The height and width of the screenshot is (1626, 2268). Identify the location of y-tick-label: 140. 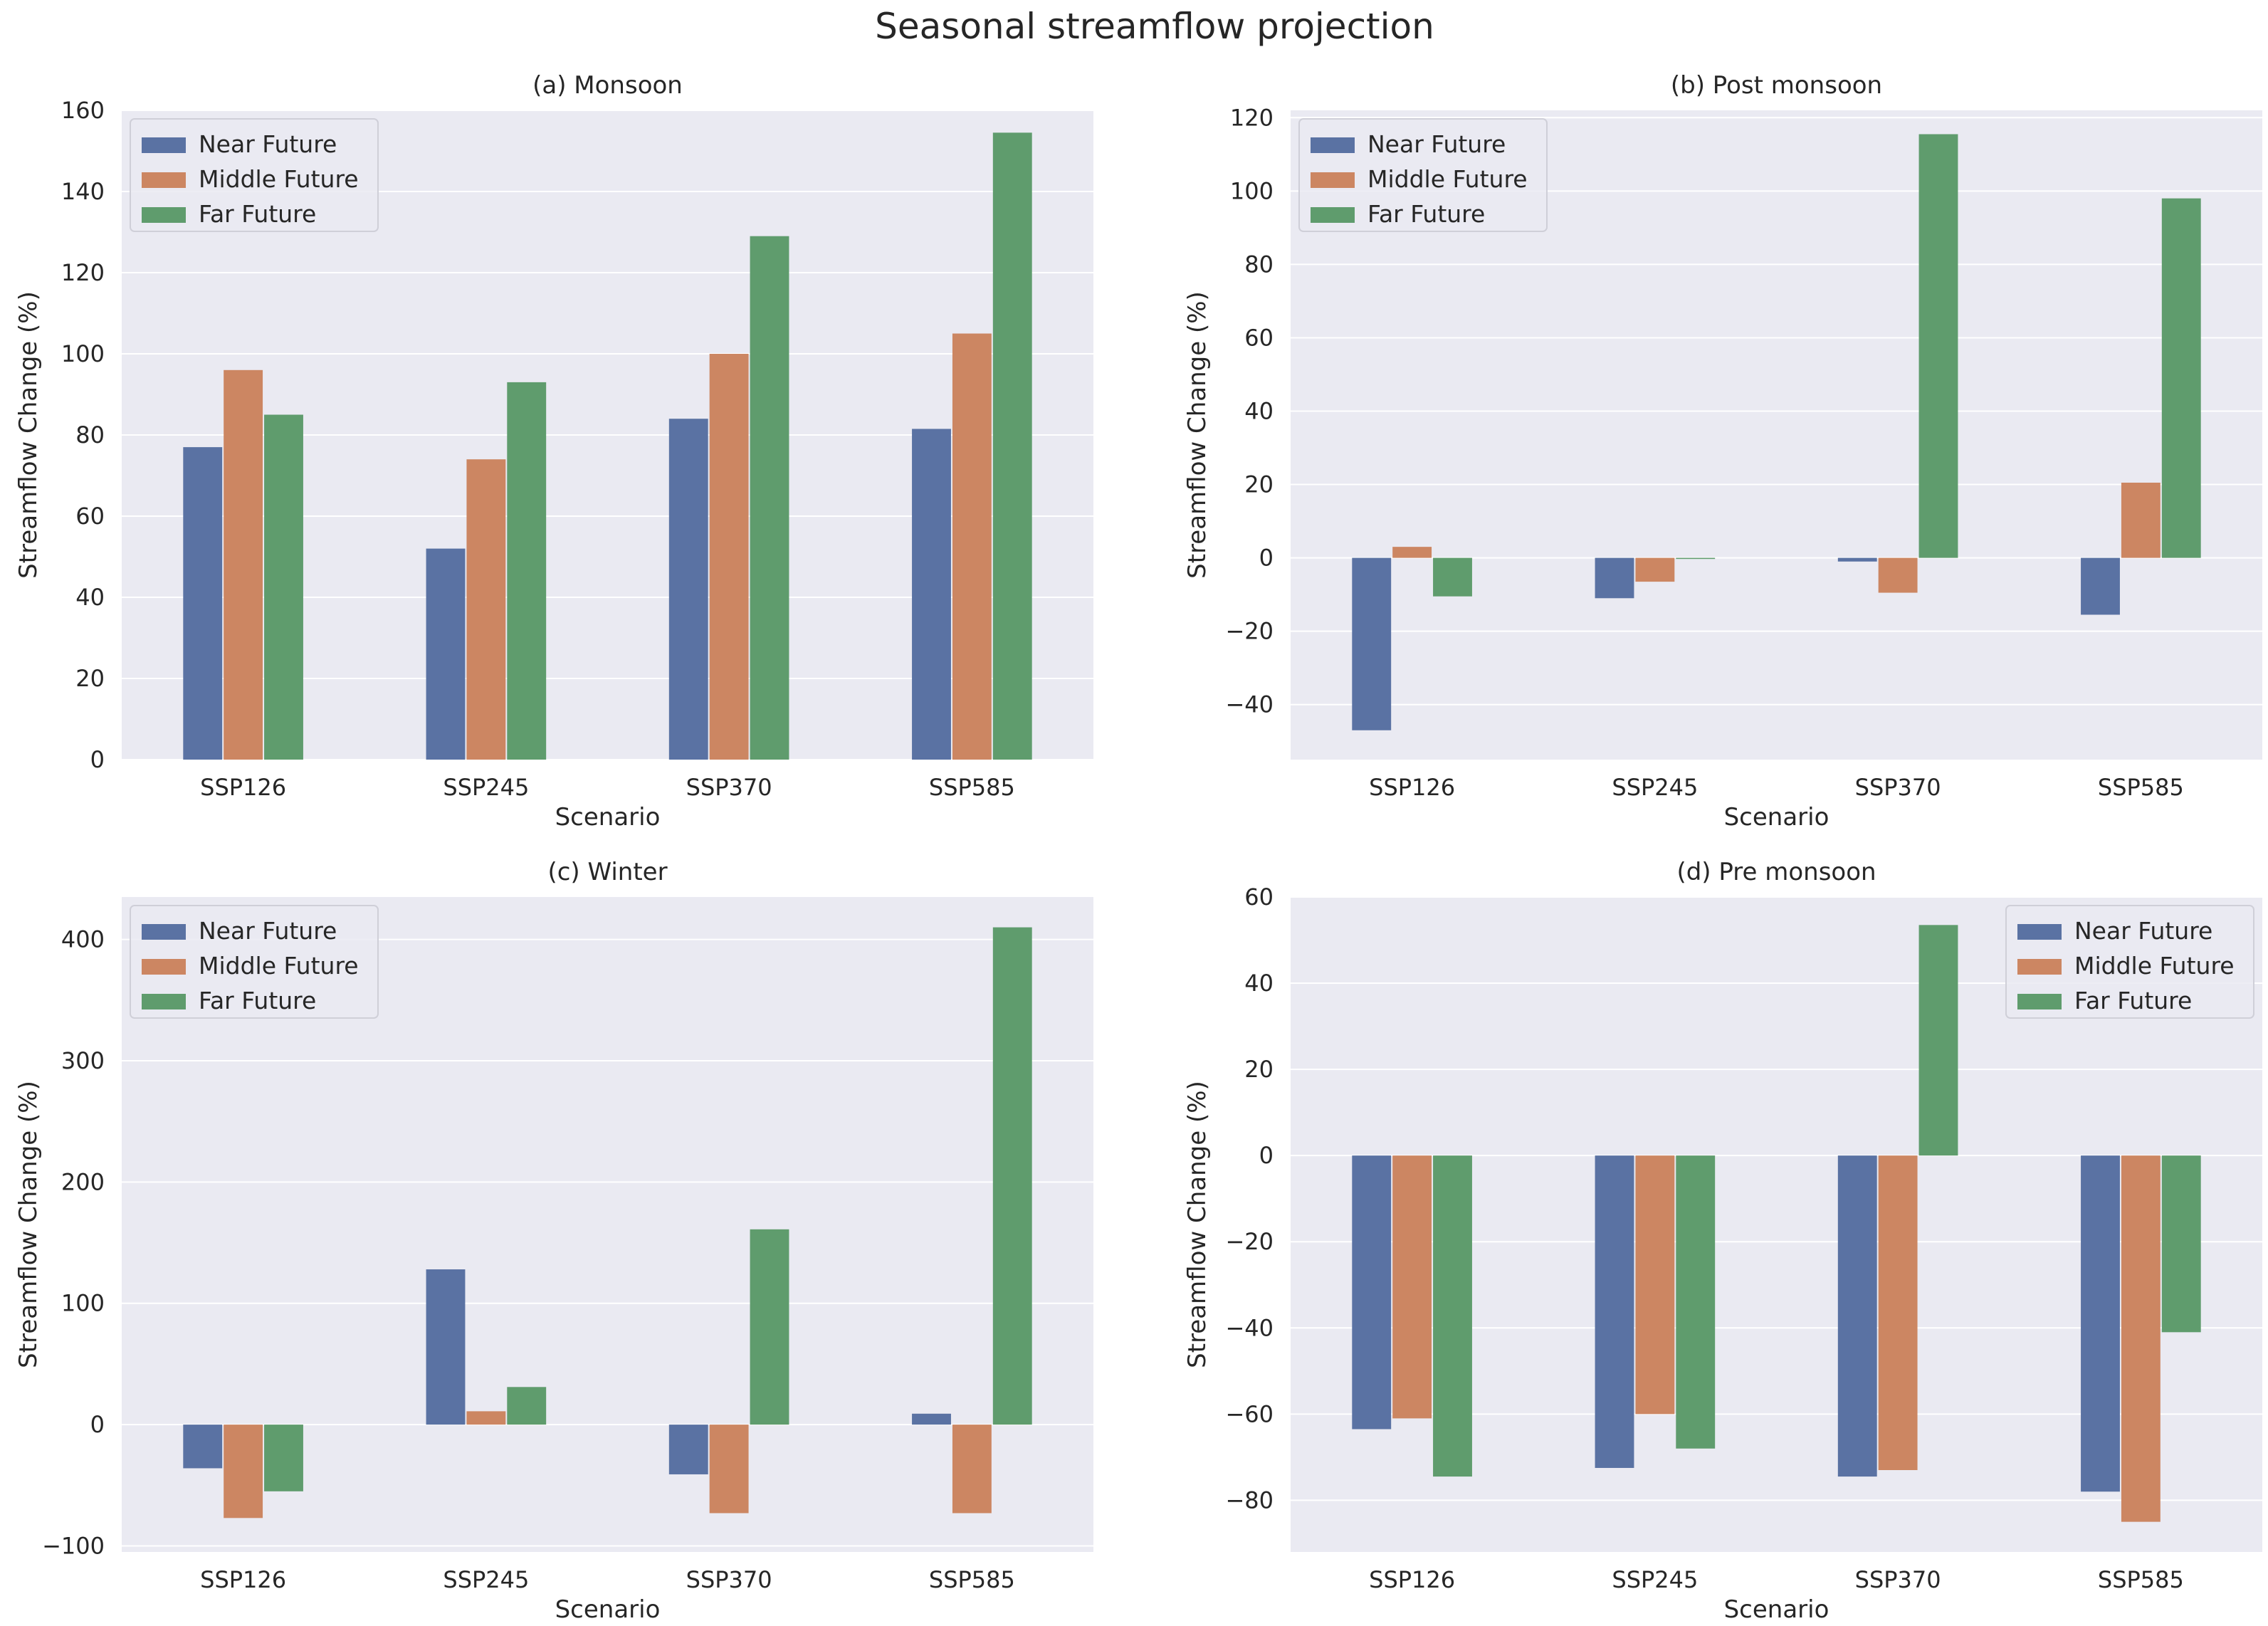
(83, 192).